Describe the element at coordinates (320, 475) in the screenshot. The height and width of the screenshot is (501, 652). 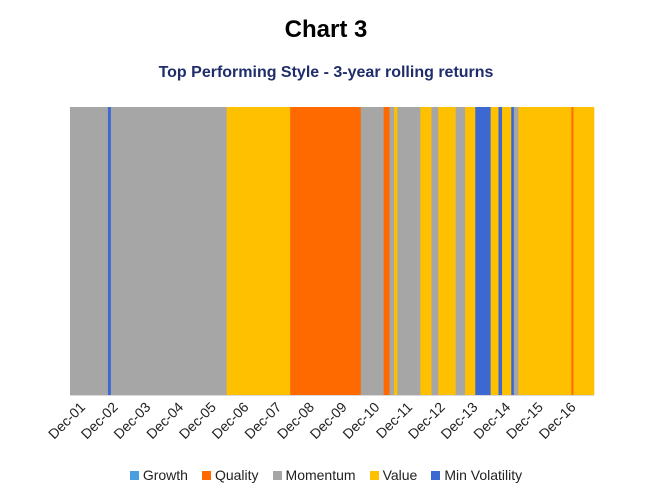
I see `legend-label: Momentum` at that location.